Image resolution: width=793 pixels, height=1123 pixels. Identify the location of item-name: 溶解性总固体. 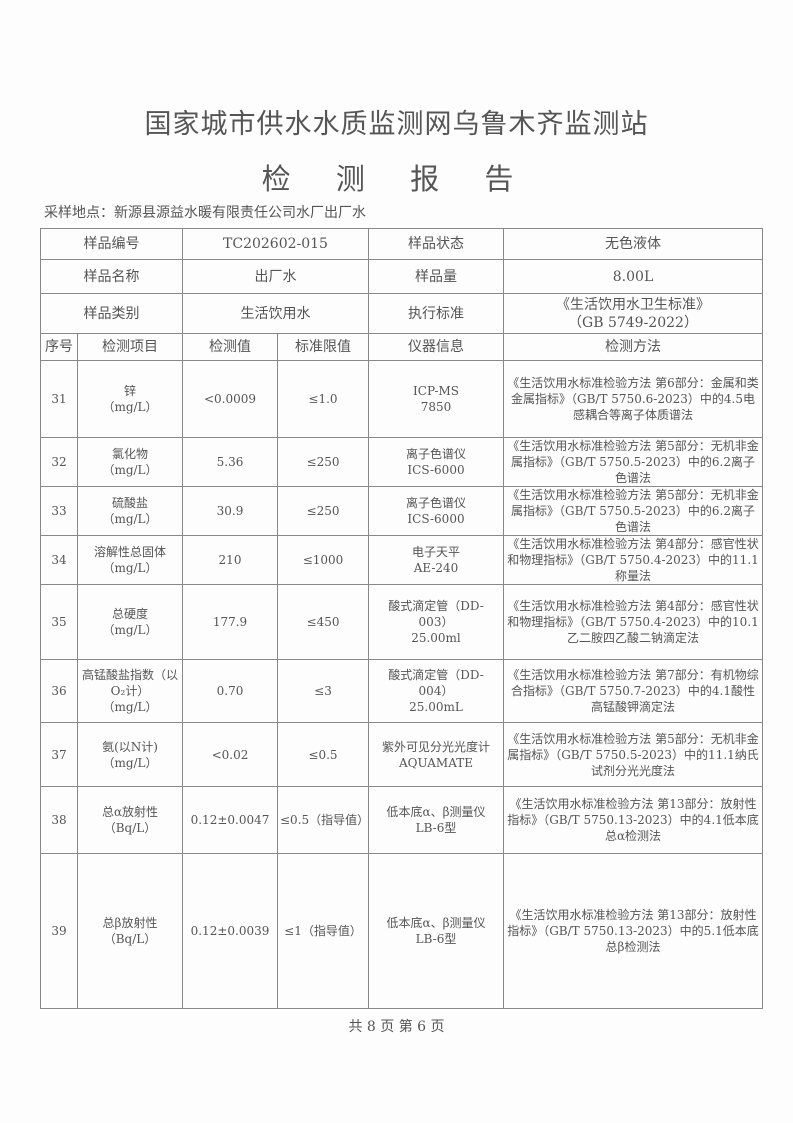
(129, 552).